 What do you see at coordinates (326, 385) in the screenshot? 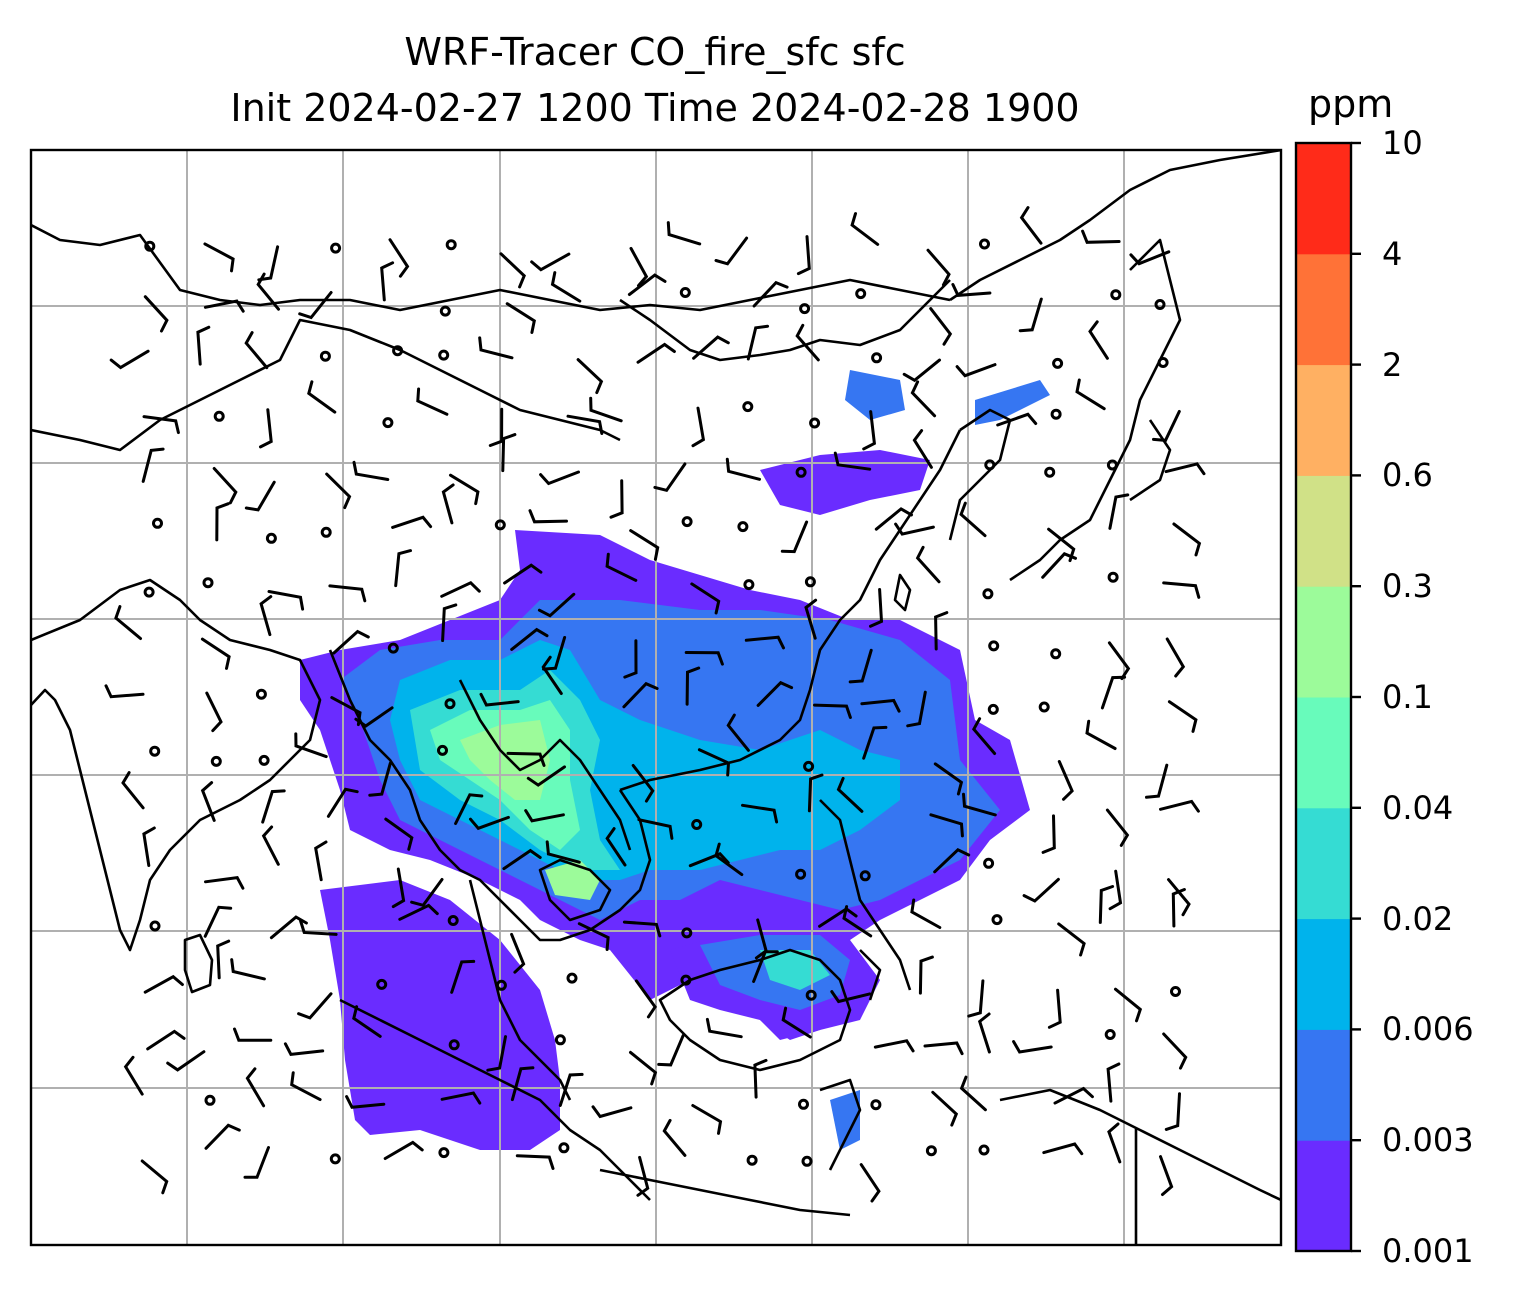
I see `border-himalaya` at bounding box center [326, 385].